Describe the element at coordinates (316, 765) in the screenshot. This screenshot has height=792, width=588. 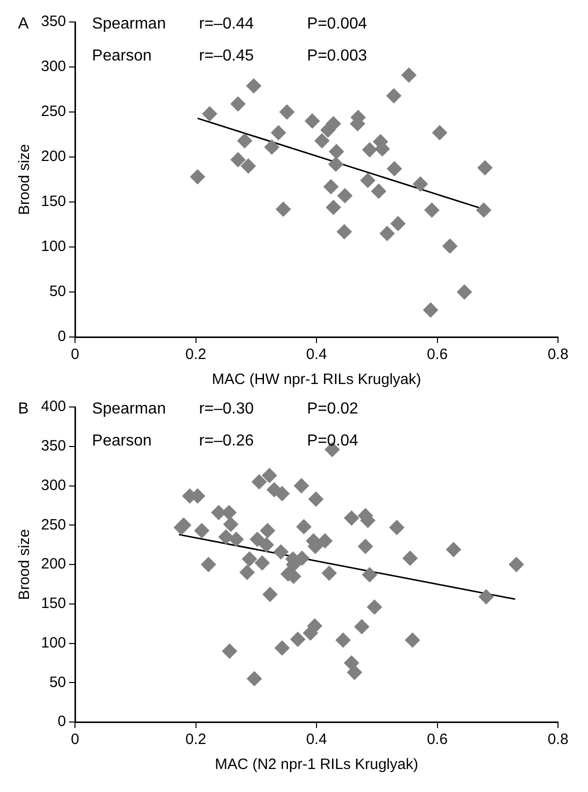
I see `x-axis-title: MAC (N2 npr-1 RILs Kruglyak)` at that location.